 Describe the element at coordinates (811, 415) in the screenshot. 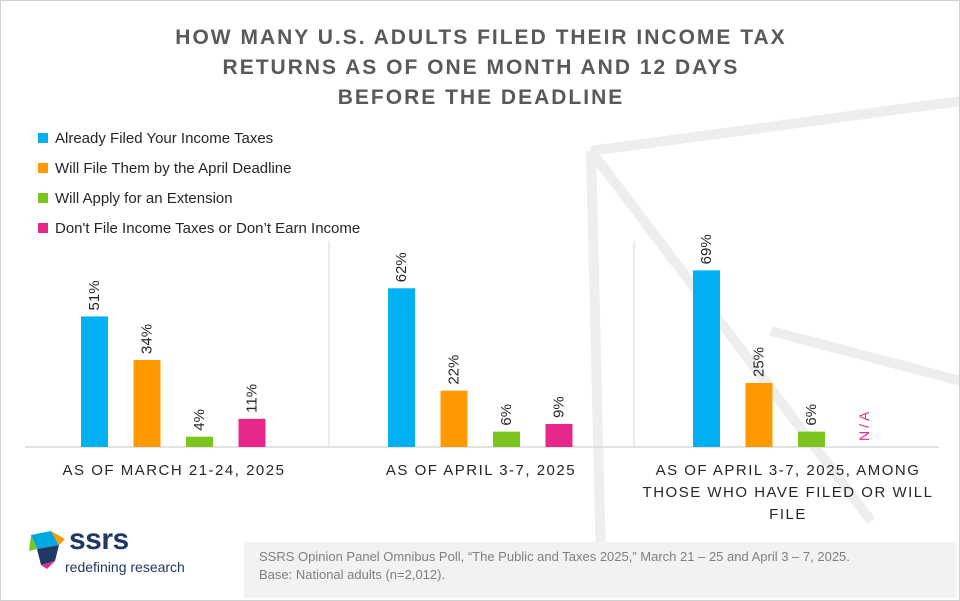

I see `data-label-group-3-series-3: 6%` at that location.